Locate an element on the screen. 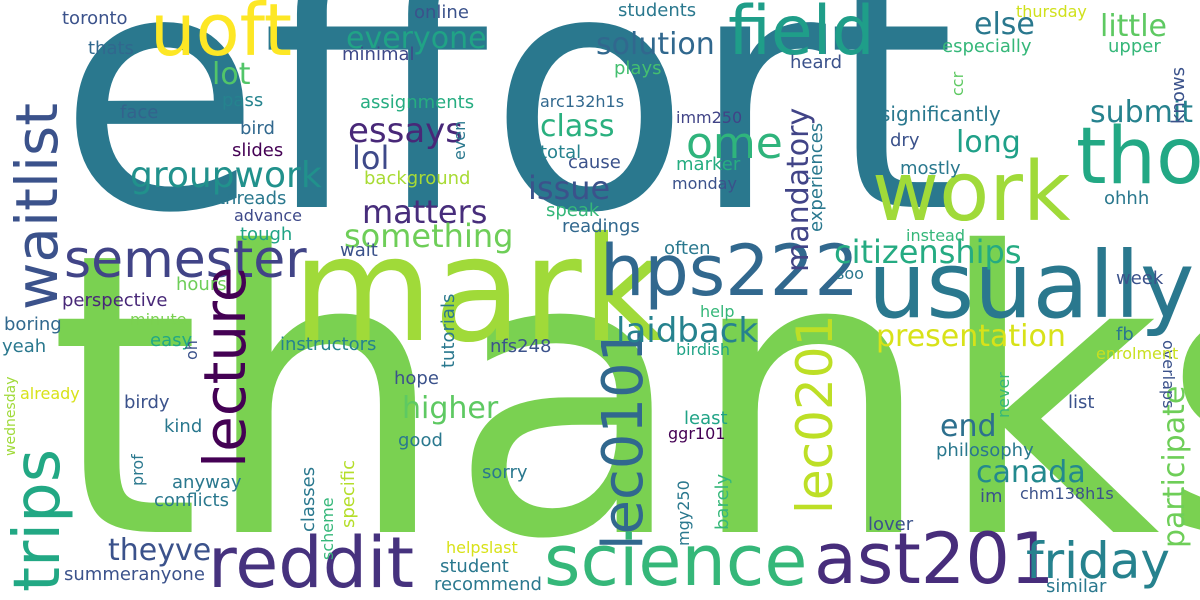  word-long: long is located at coordinates (988, 142).